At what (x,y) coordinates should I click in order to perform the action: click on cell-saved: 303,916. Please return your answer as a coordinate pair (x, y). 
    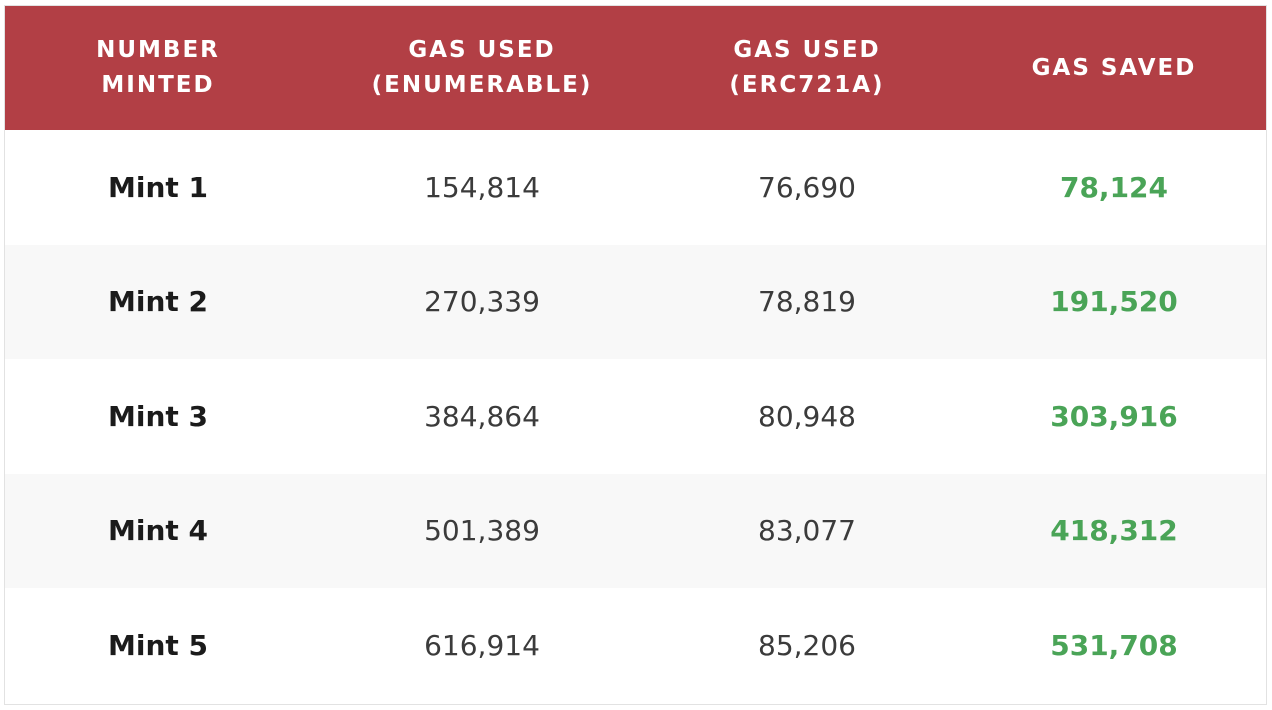
    Looking at the image, I should click on (1114, 416).